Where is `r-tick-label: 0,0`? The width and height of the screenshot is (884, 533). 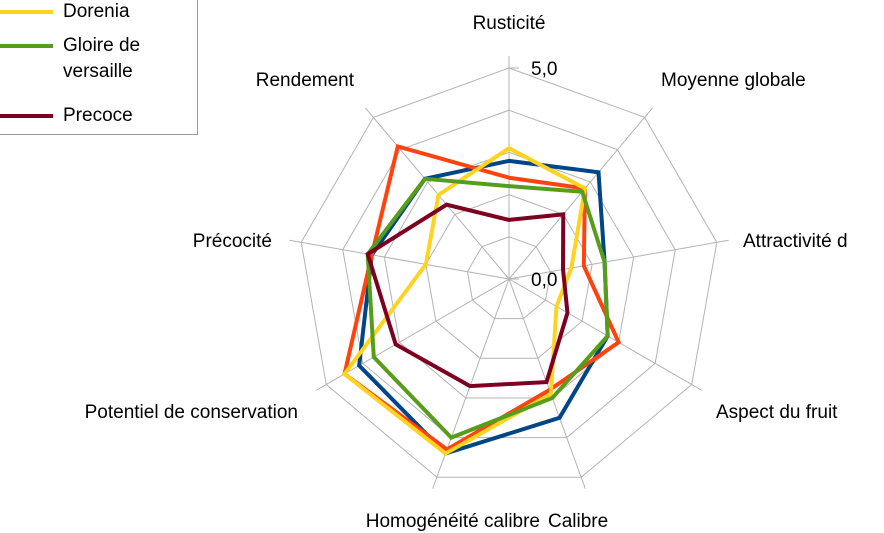
r-tick-label: 0,0 is located at coordinates (544, 280).